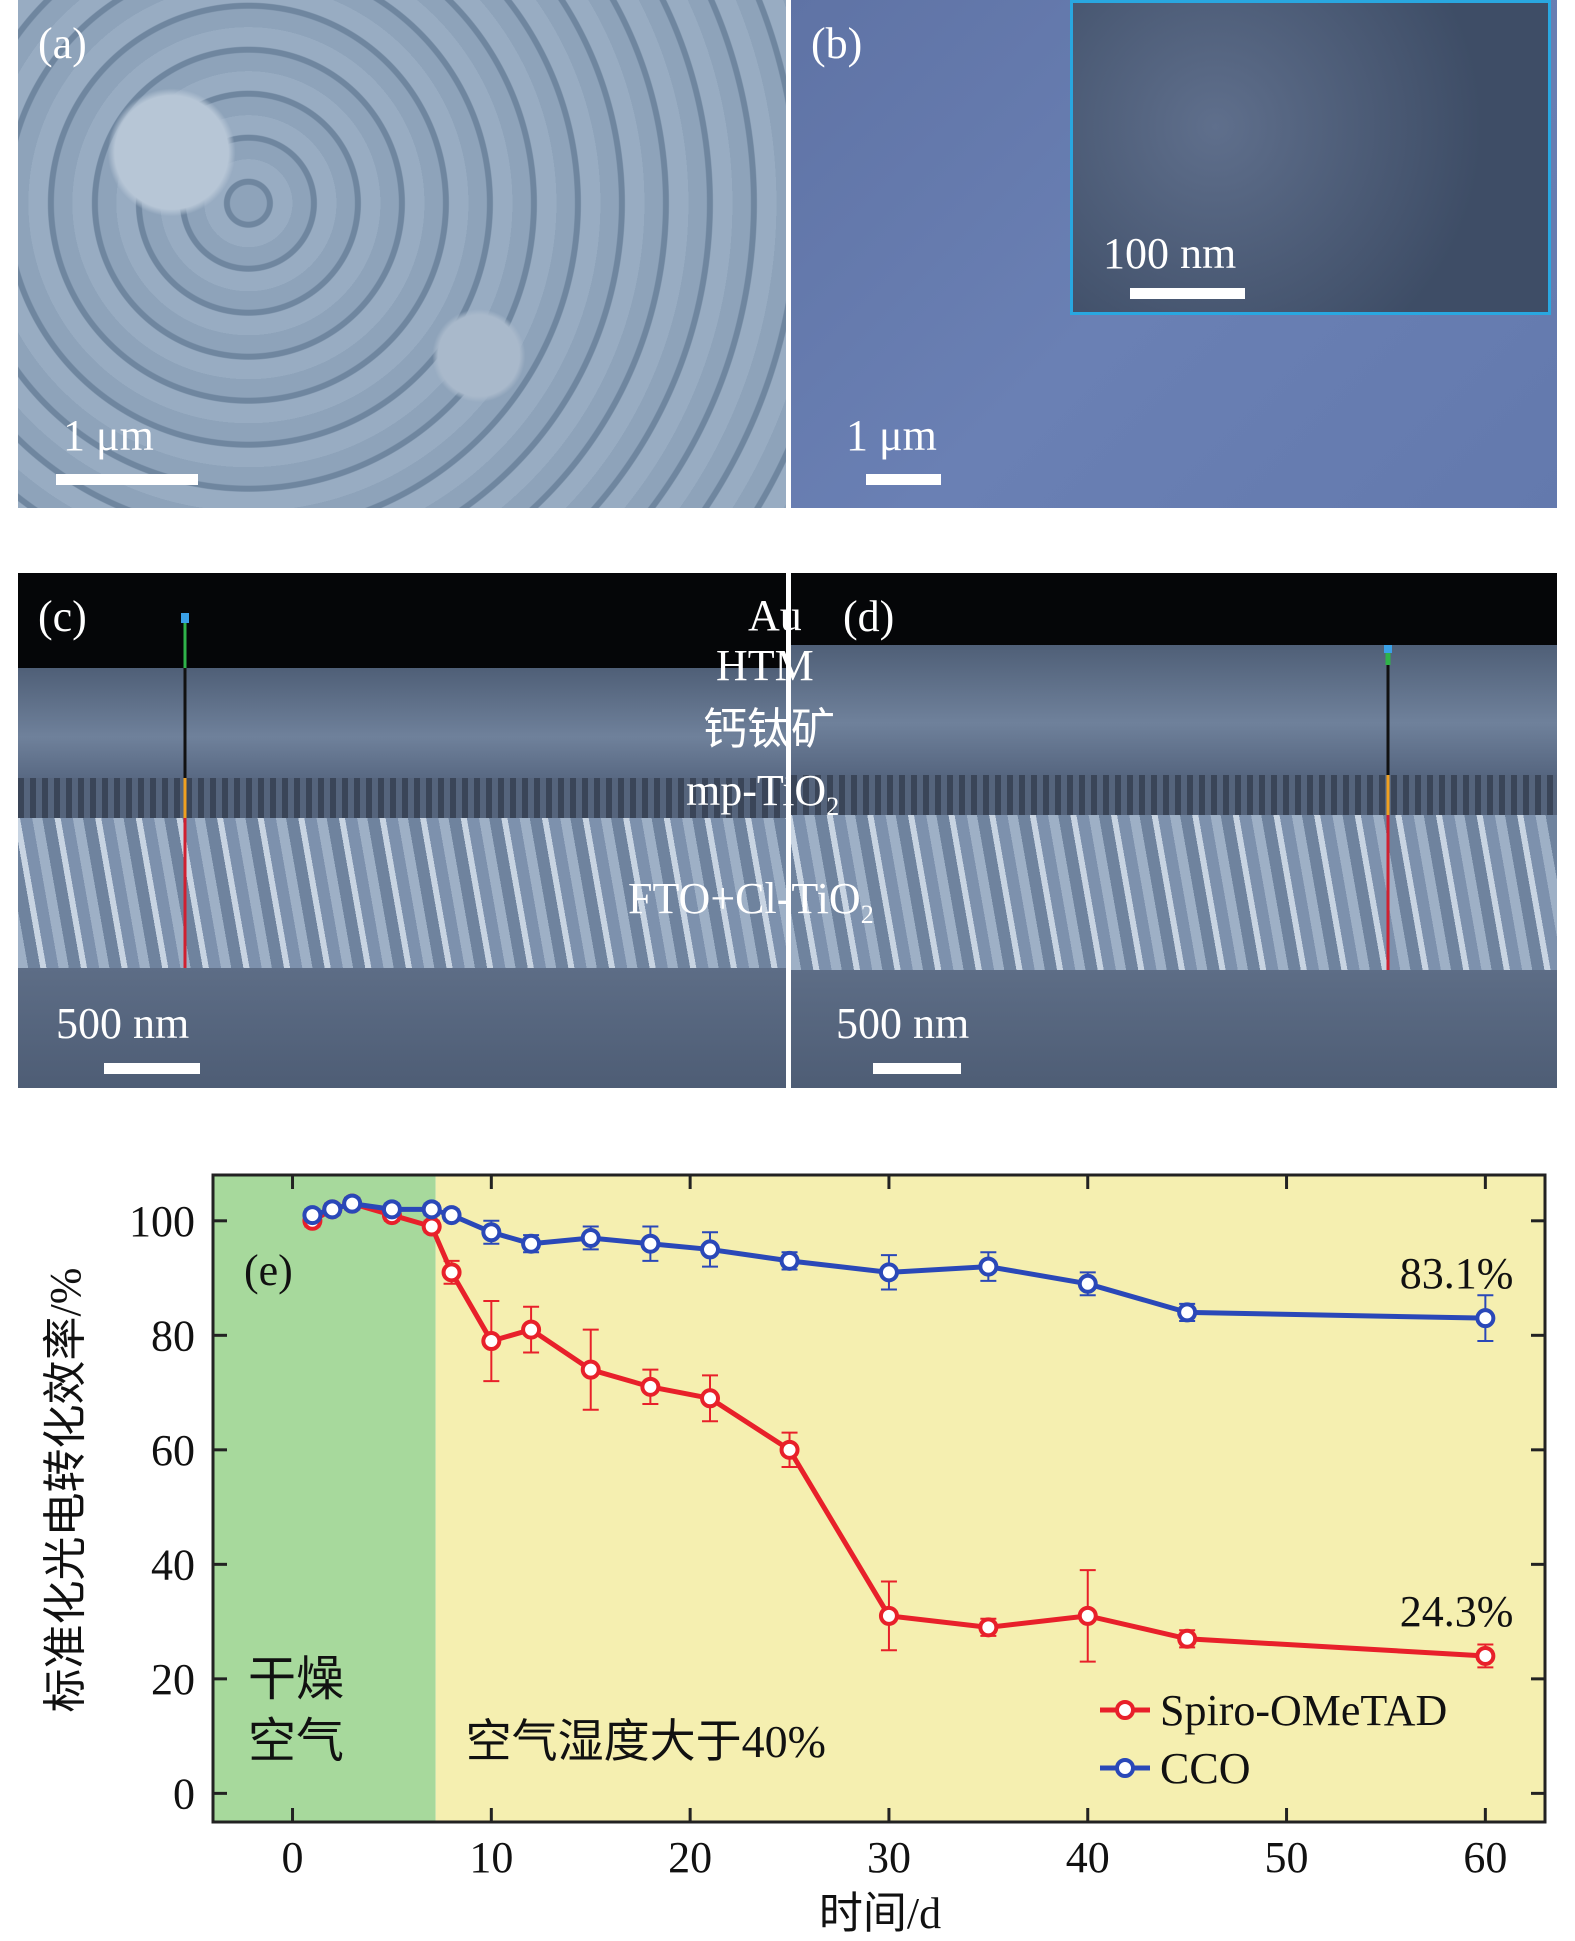 The image size is (1575, 1941). Describe the element at coordinates (765, 665) in the screenshot. I see `layer-label-htm: HTM` at that location.